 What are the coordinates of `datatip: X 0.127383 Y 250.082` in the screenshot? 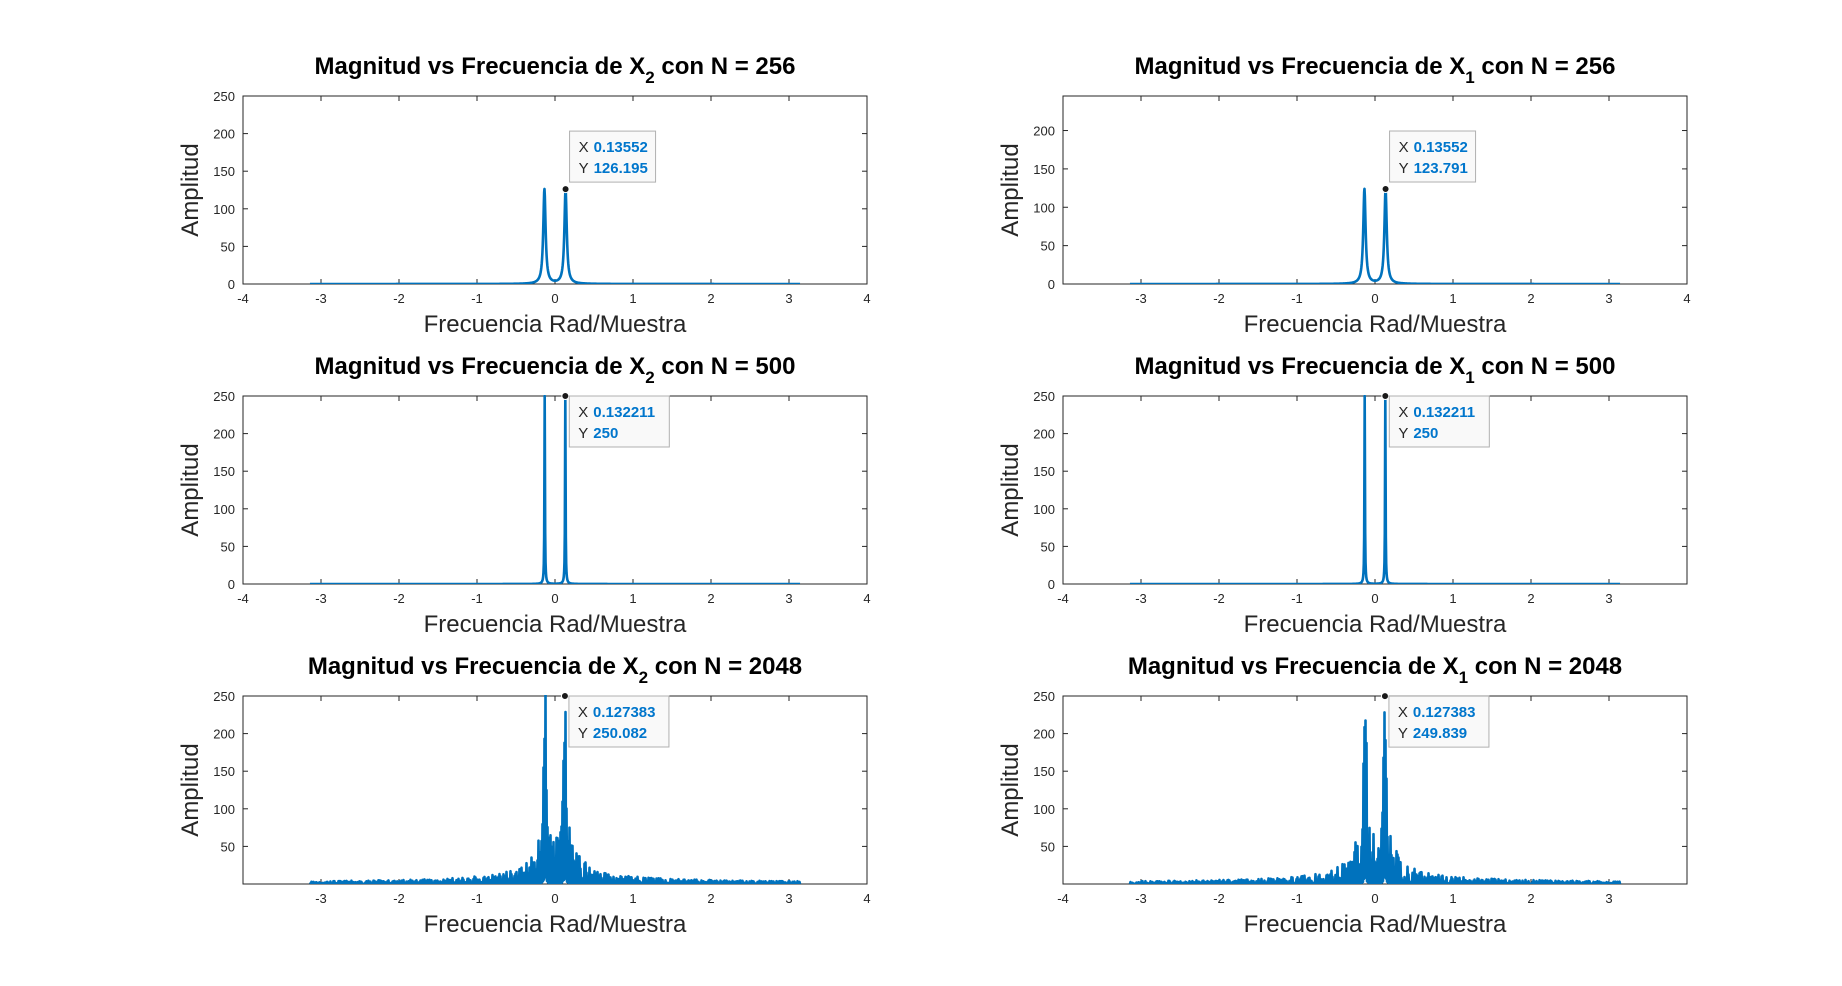 It's located at (619, 721).